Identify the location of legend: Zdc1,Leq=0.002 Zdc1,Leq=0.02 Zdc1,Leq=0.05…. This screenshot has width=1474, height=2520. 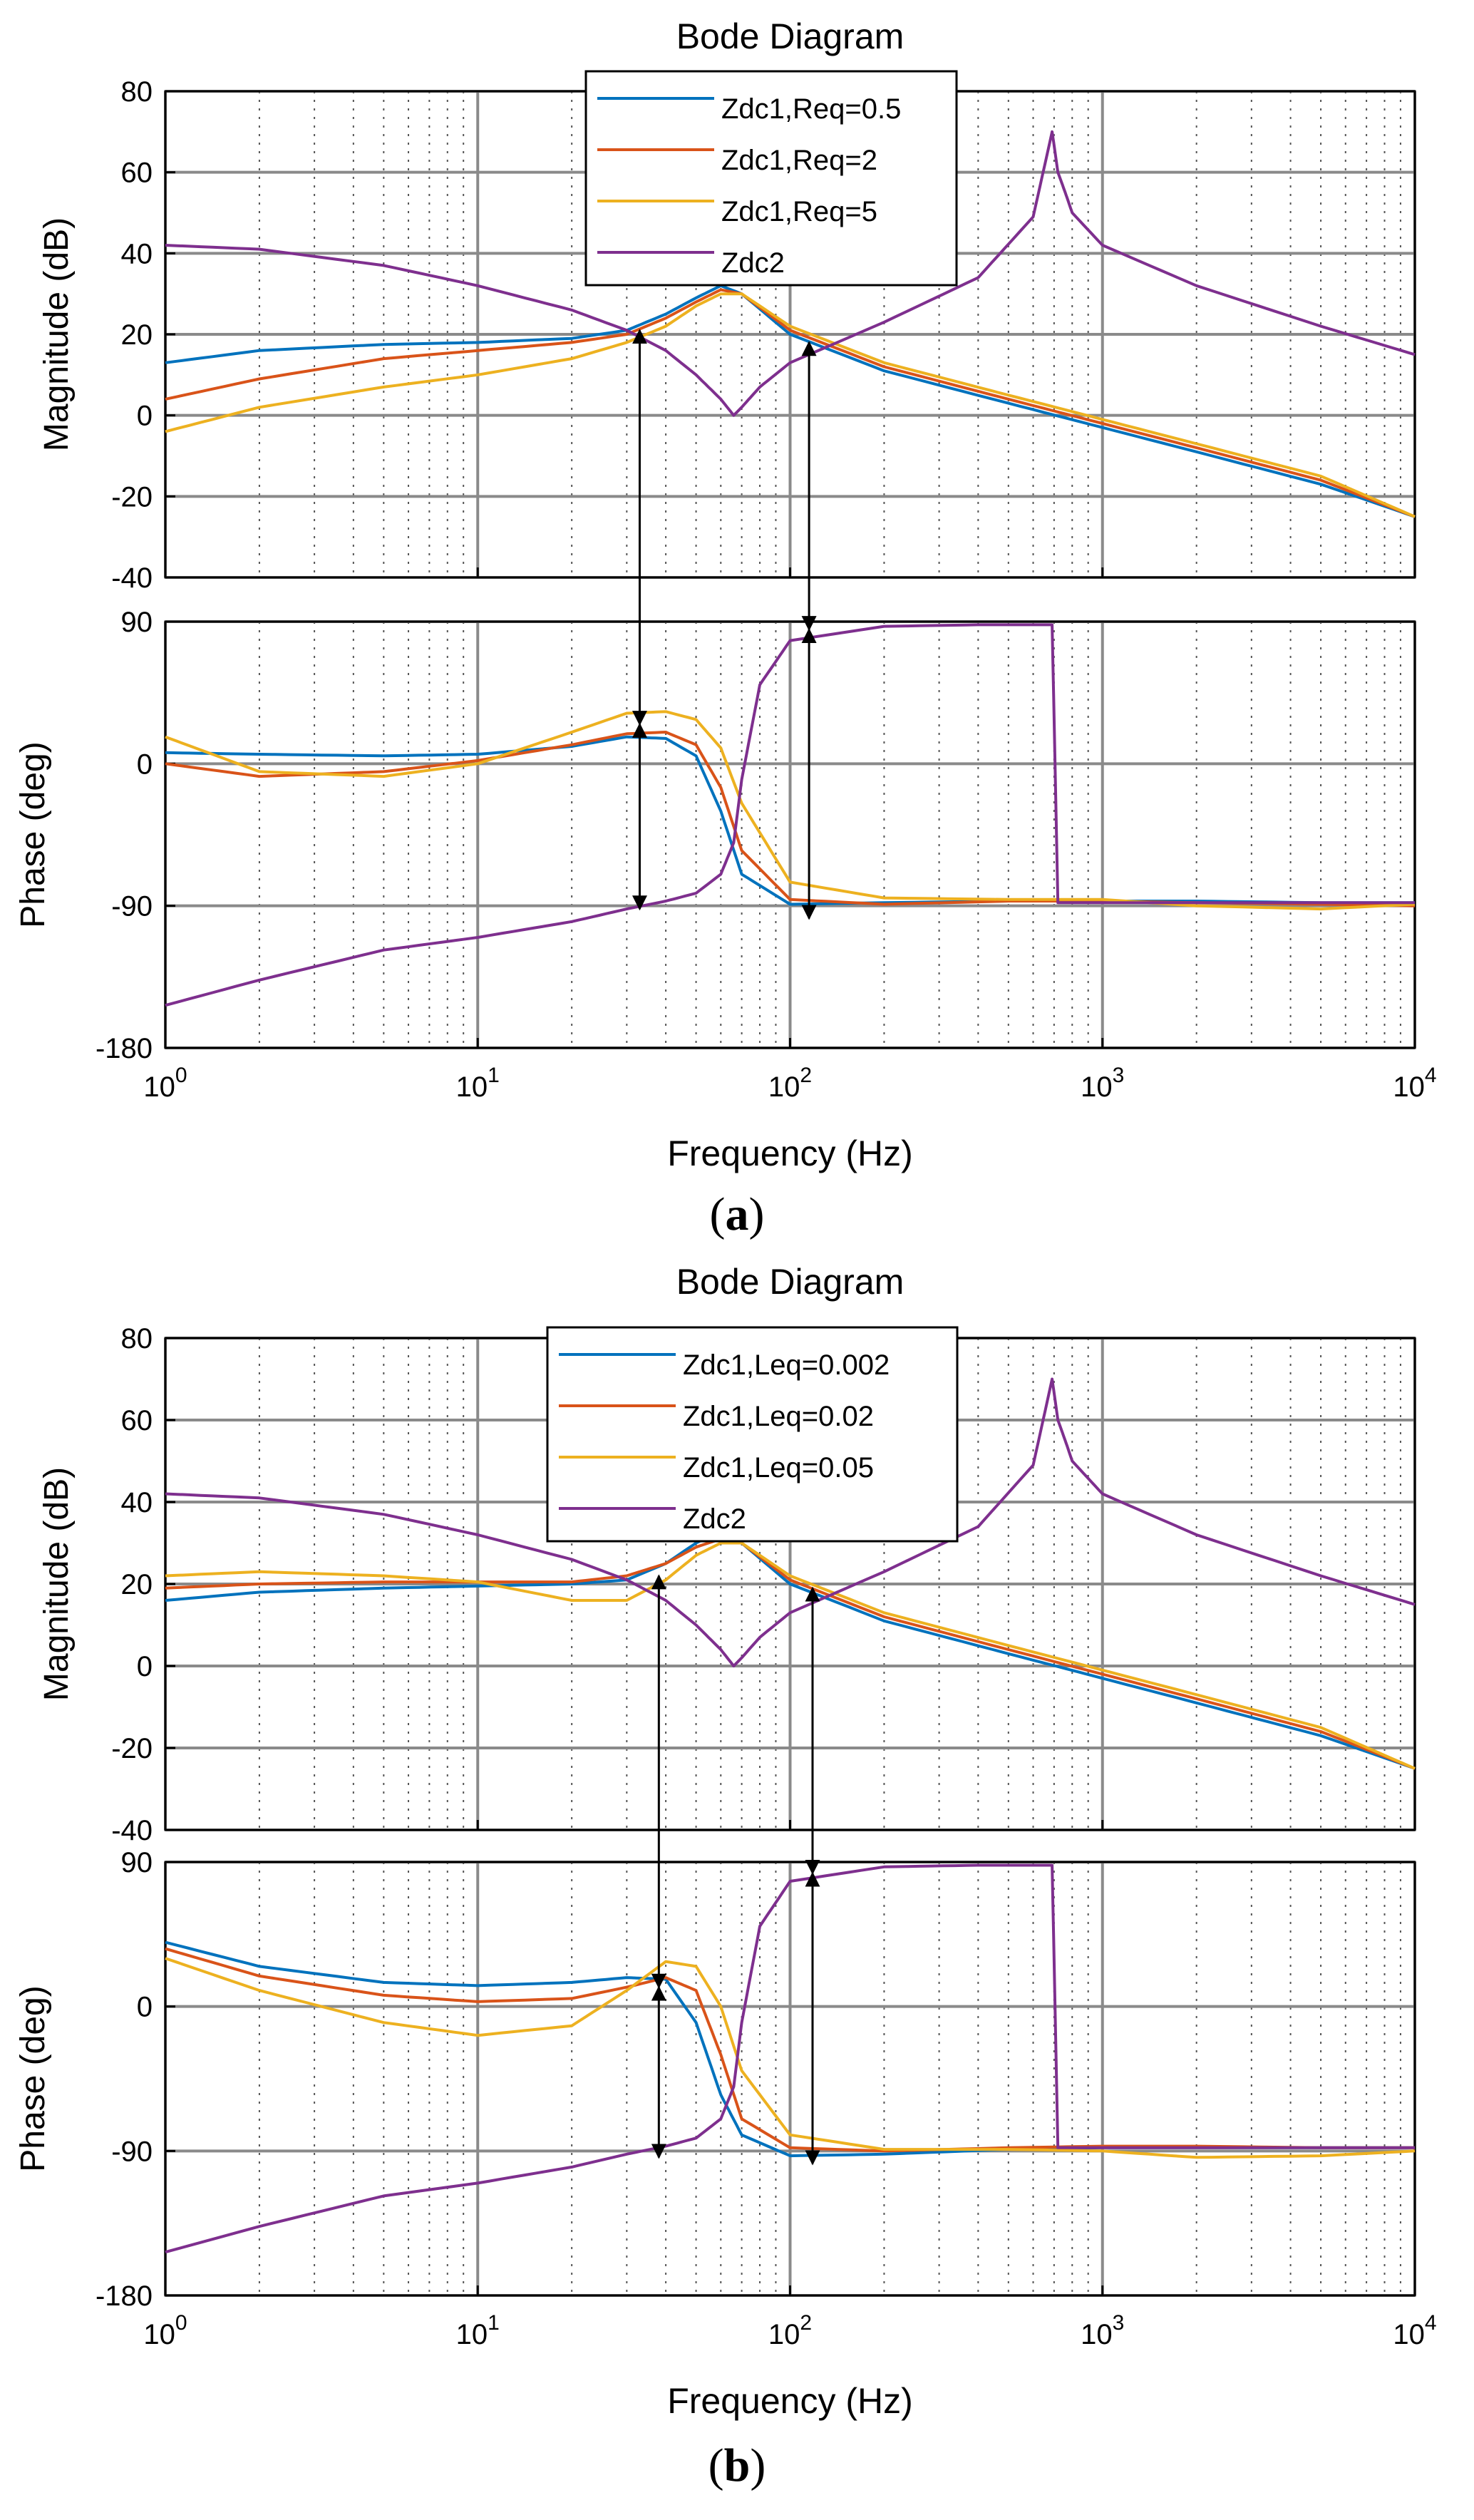
(752, 1434).